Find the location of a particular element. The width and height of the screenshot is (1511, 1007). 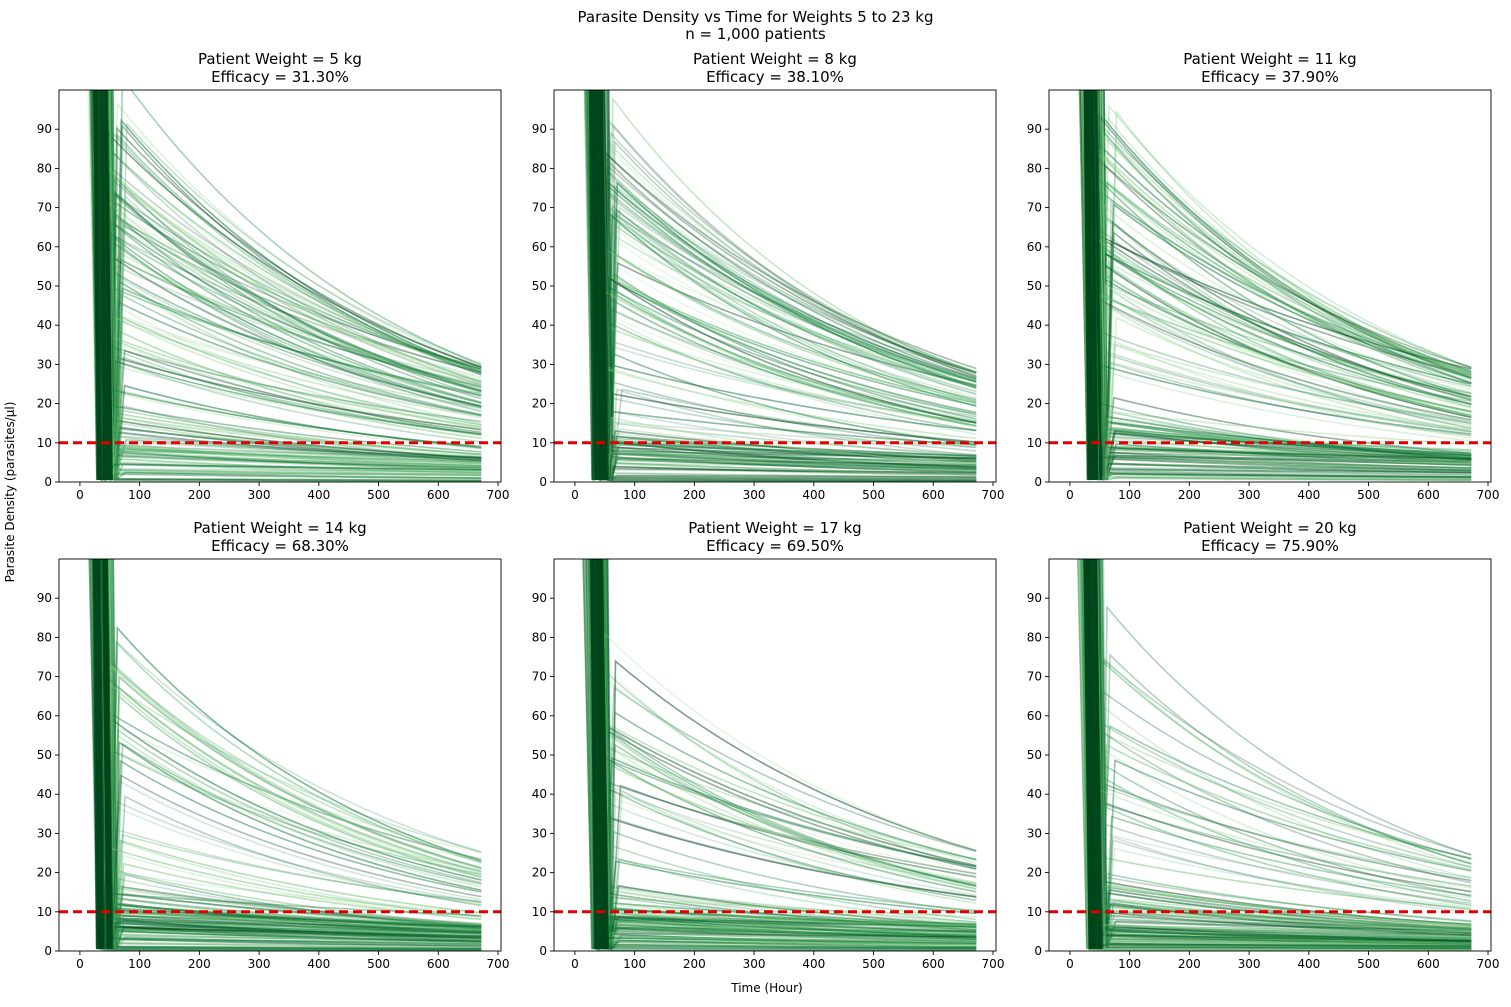

y-tick-label: 20 is located at coordinates (1034, 873).